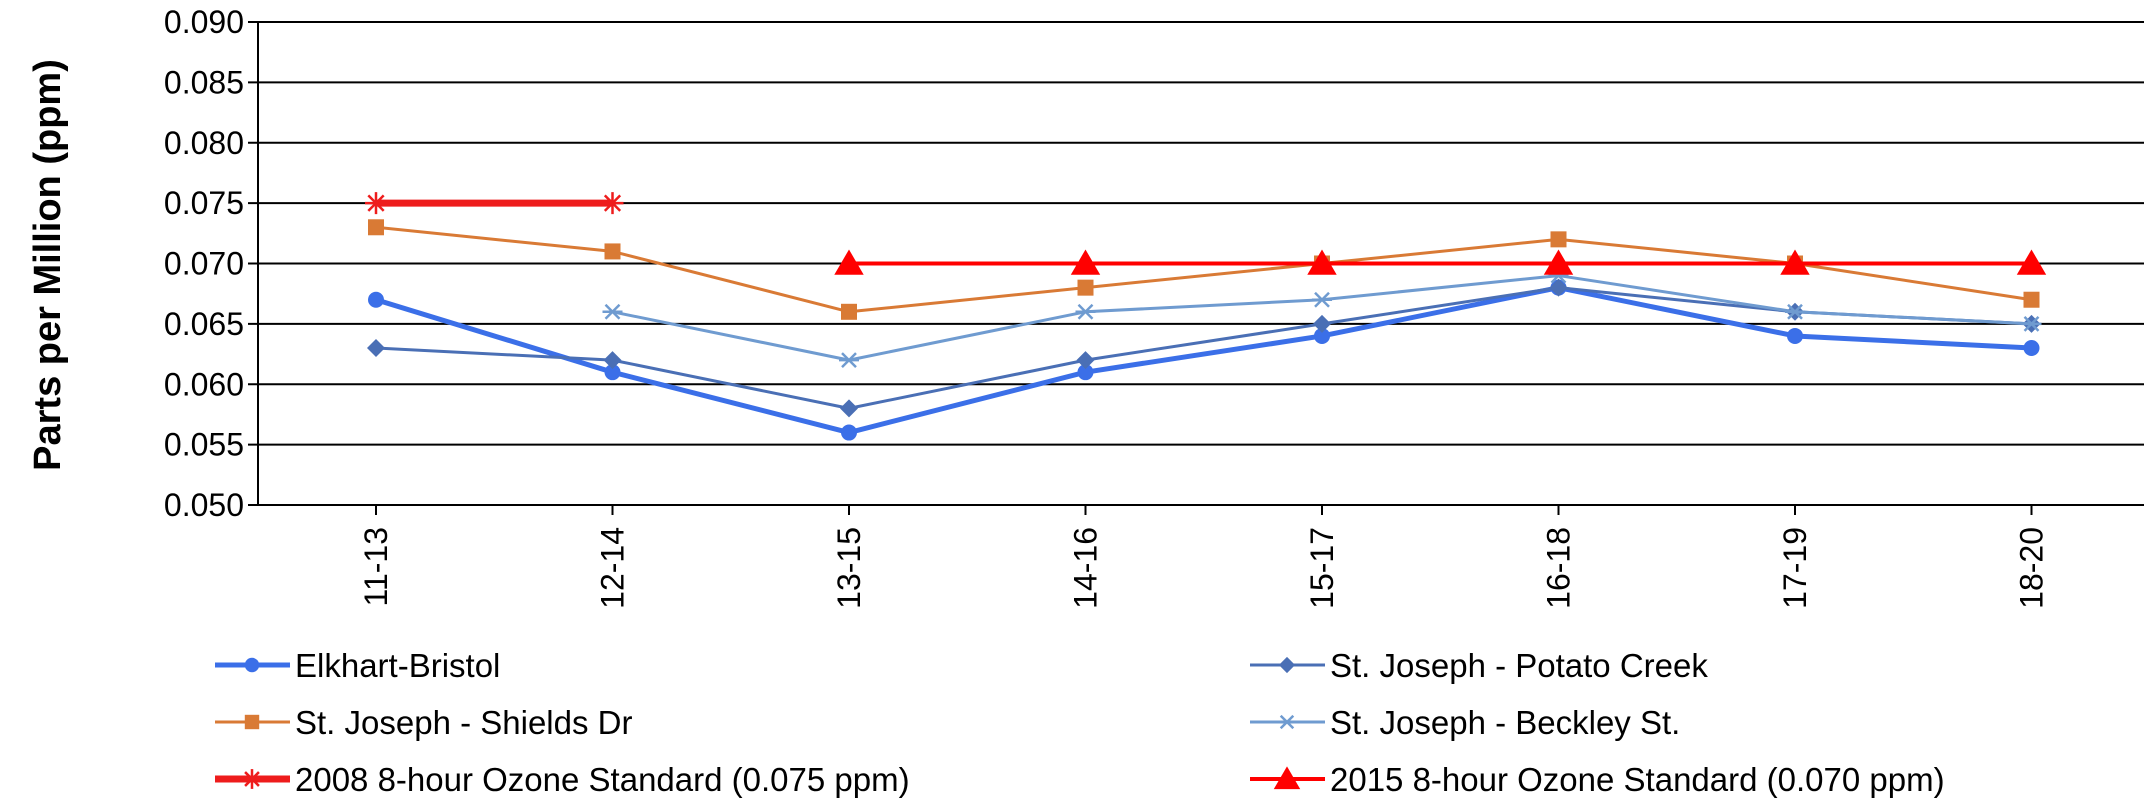 The image size is (2144, 800). Describe the element at coordinates (204, 445) in the screenshot. I see `y-tick-label: 0.055` at that location.